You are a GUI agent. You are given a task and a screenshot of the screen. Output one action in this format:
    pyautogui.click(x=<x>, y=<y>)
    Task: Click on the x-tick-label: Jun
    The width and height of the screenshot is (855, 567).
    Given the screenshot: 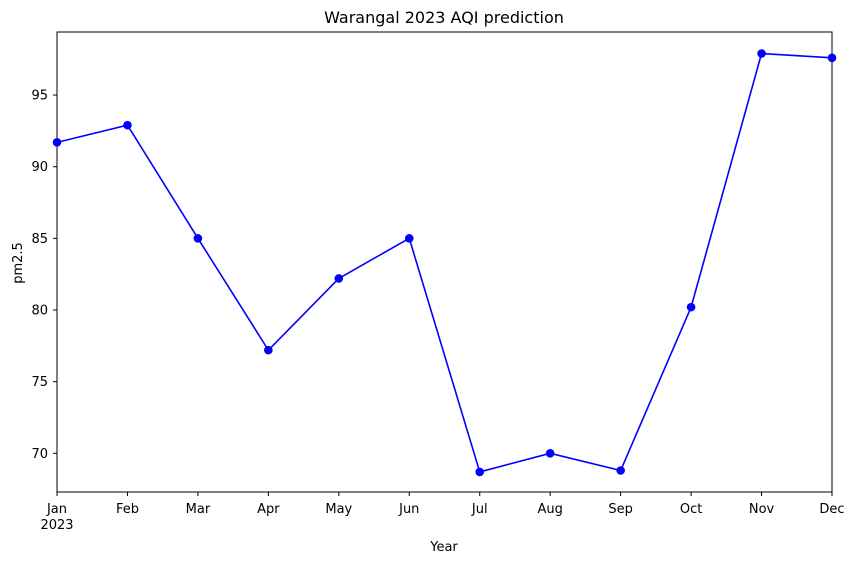 What is the action you would take?
    pyautogui.click(x=408, y=509)
    